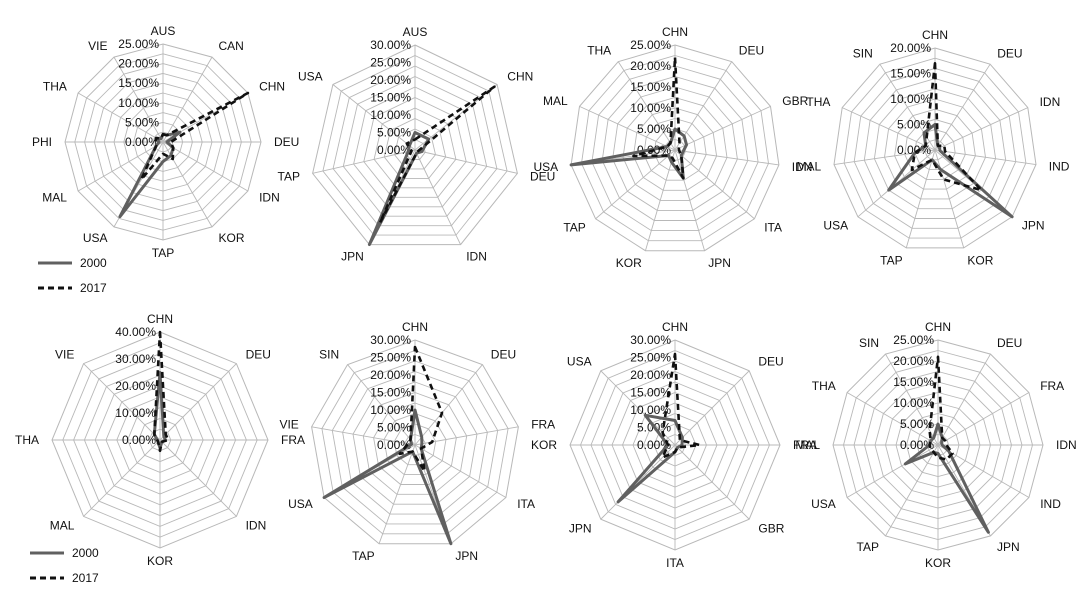 The width and height of the screenshot is (1080, 609). I want to click on legend-2017-label: 2017, so click(85, 578).